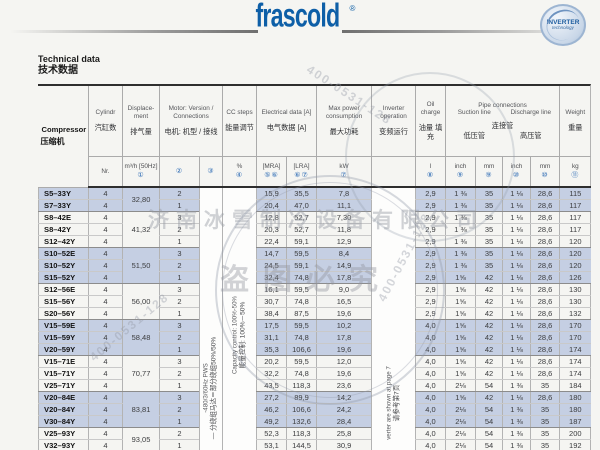 The image size is (600, 450). I want to click on inverter-technology-badge: INVERTER technology, so click(563, 25).